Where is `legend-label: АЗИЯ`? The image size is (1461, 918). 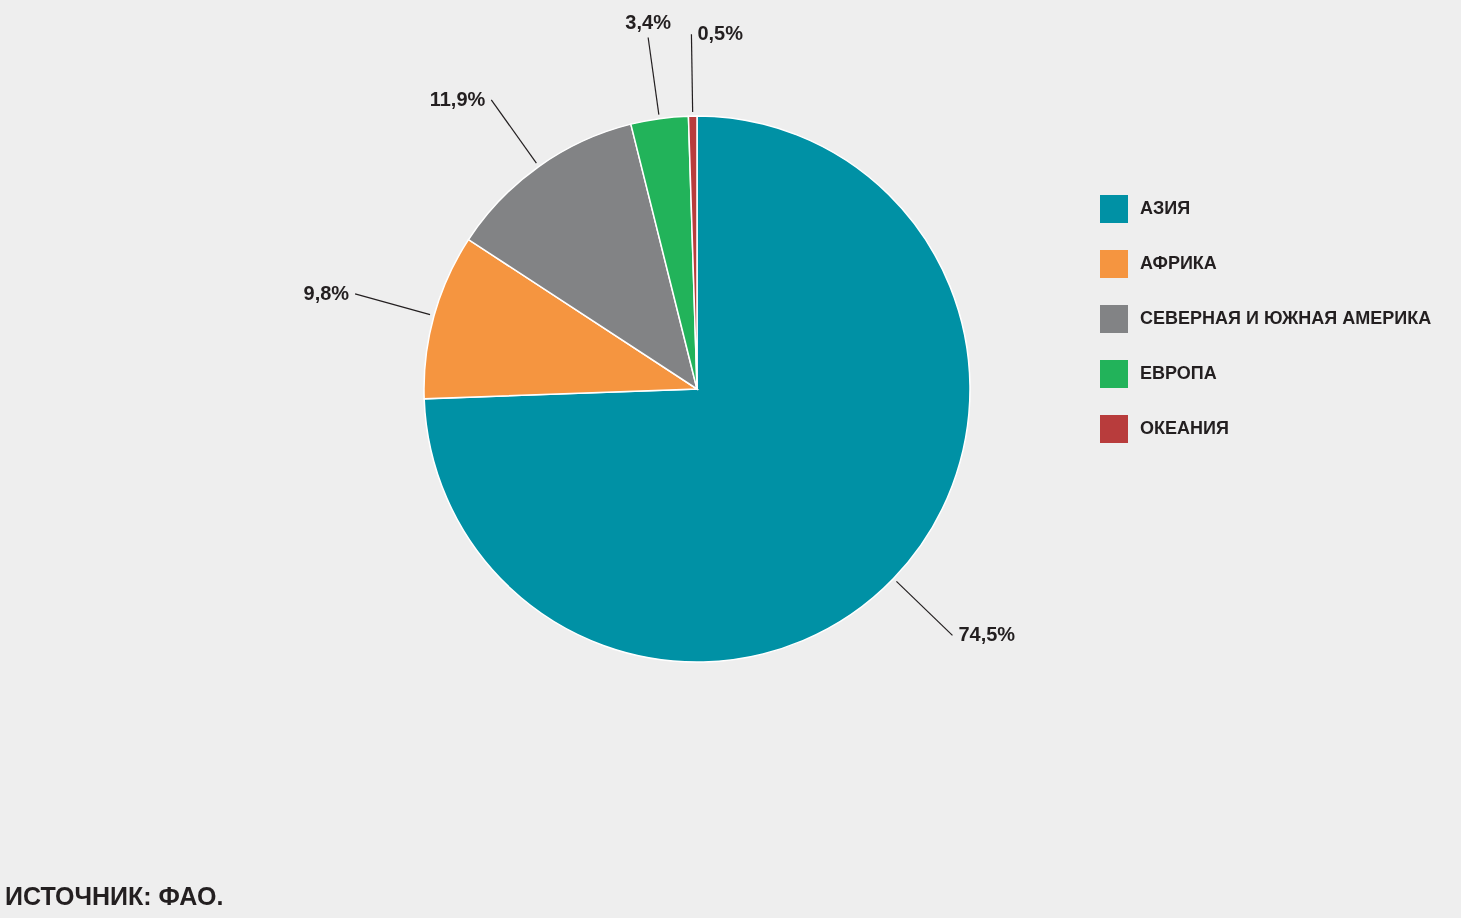 legend-label: АЗИЯ is located at coordinates (1165, 208).